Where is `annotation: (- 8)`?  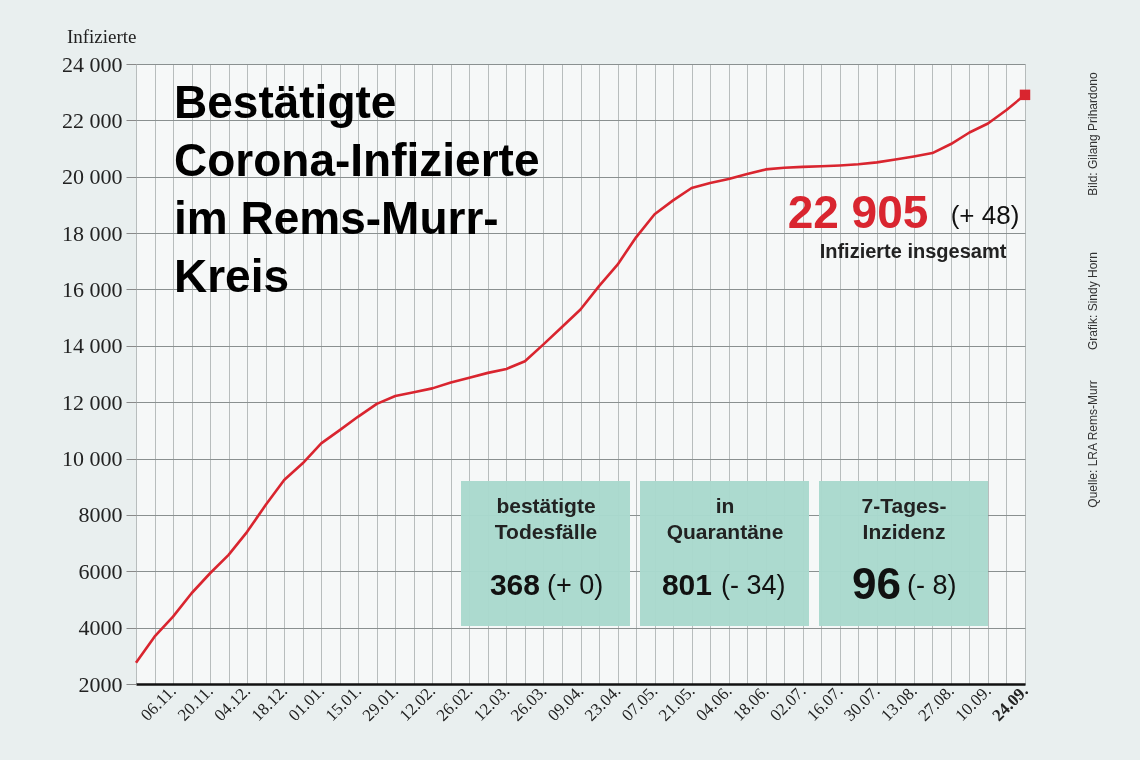 annotation: (- 8) is located at coordinates (932, 585).